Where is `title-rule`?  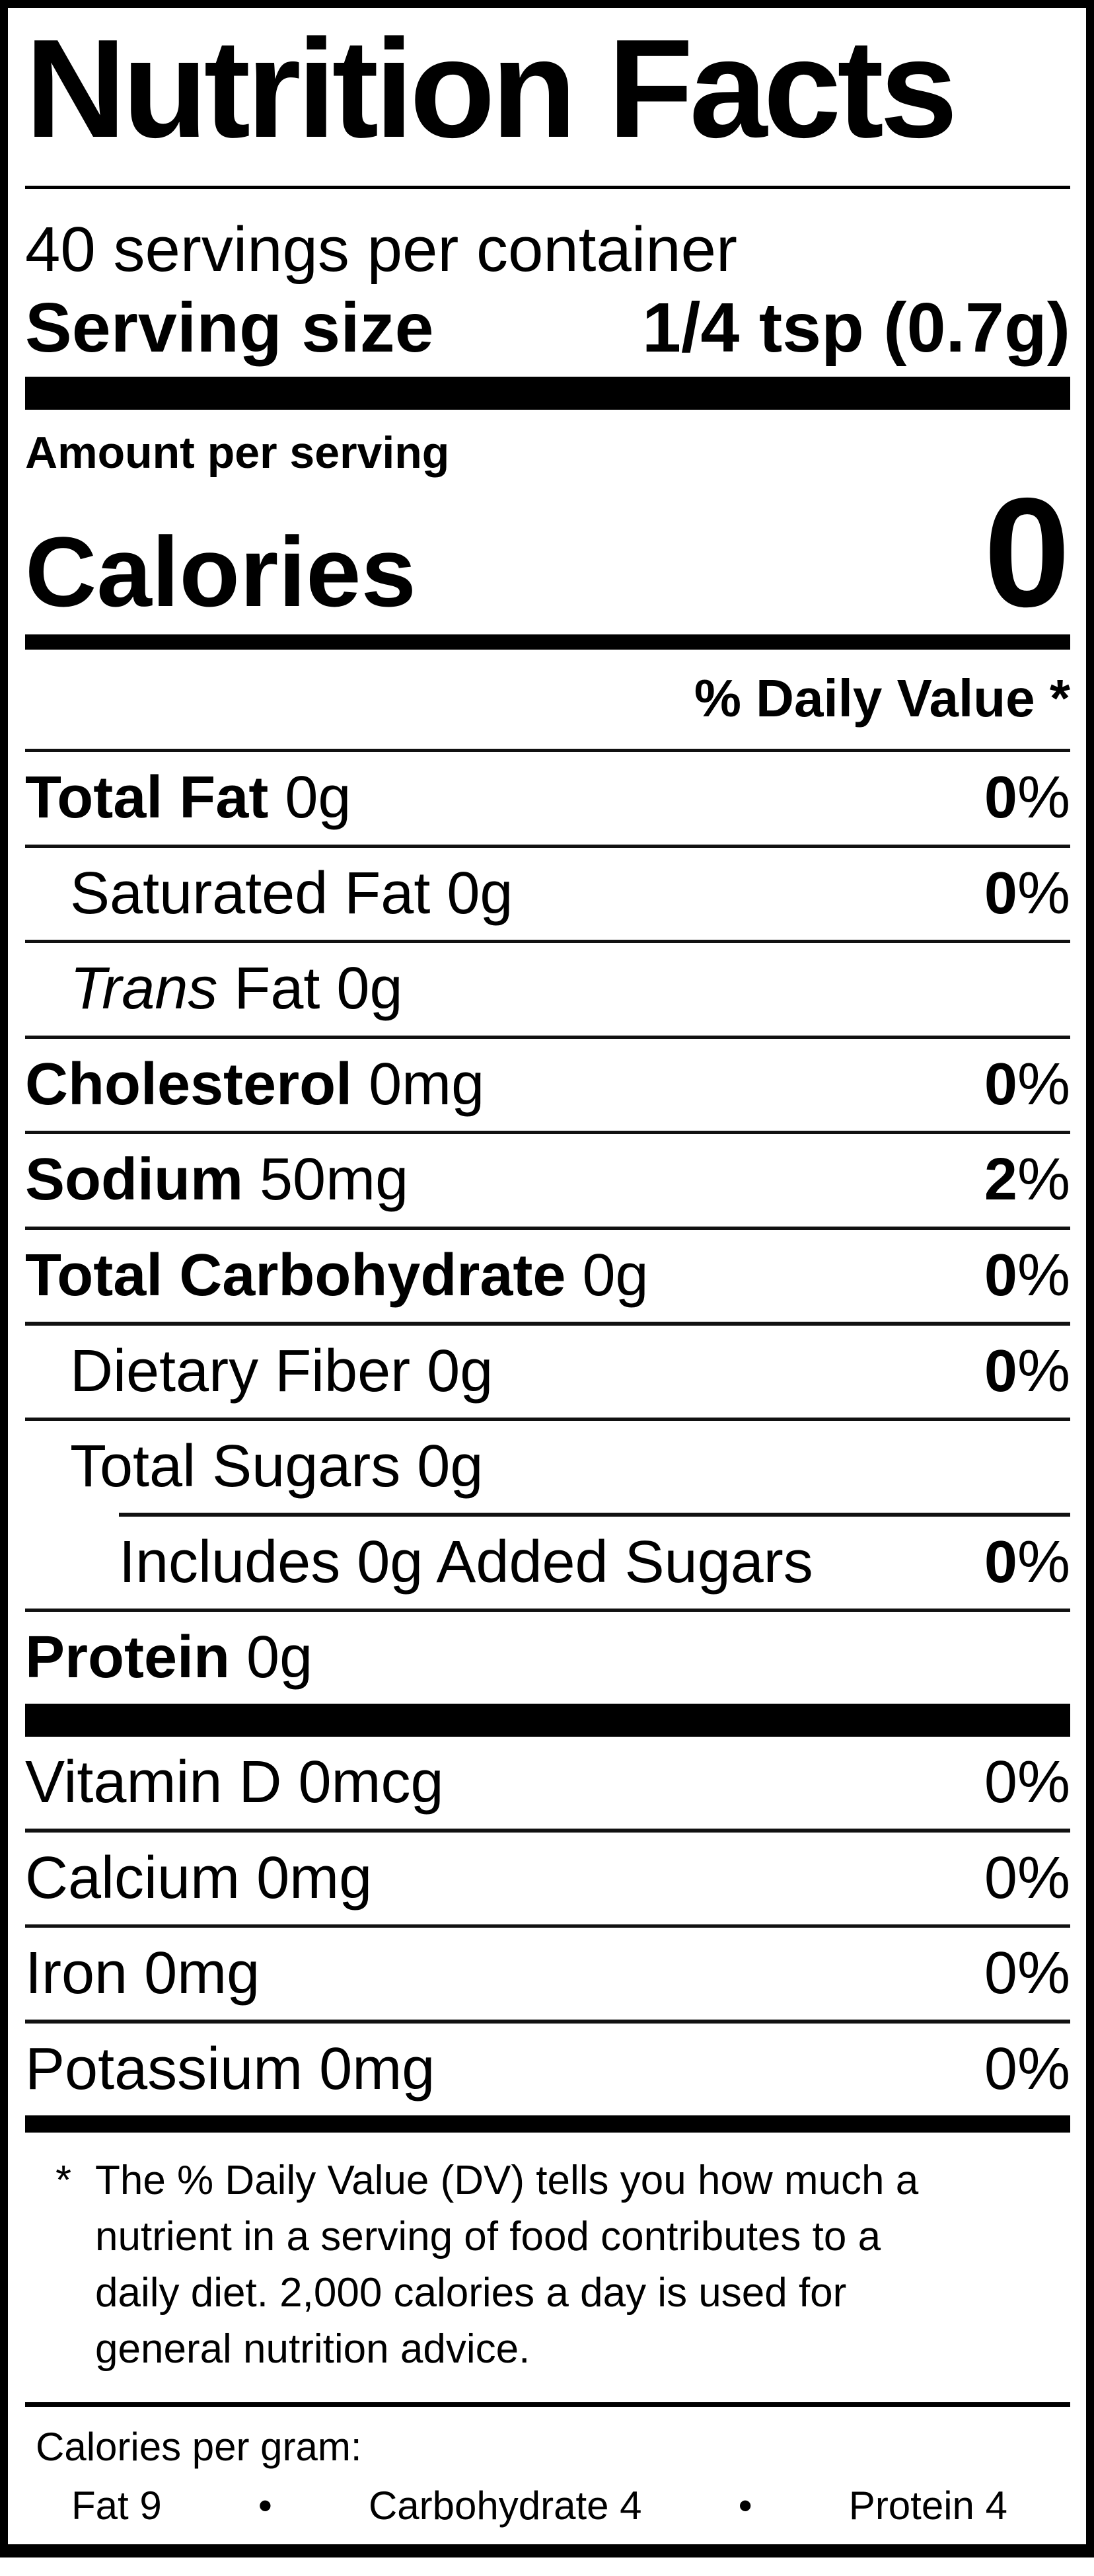
title-rule is located at coordinates (547, 188).